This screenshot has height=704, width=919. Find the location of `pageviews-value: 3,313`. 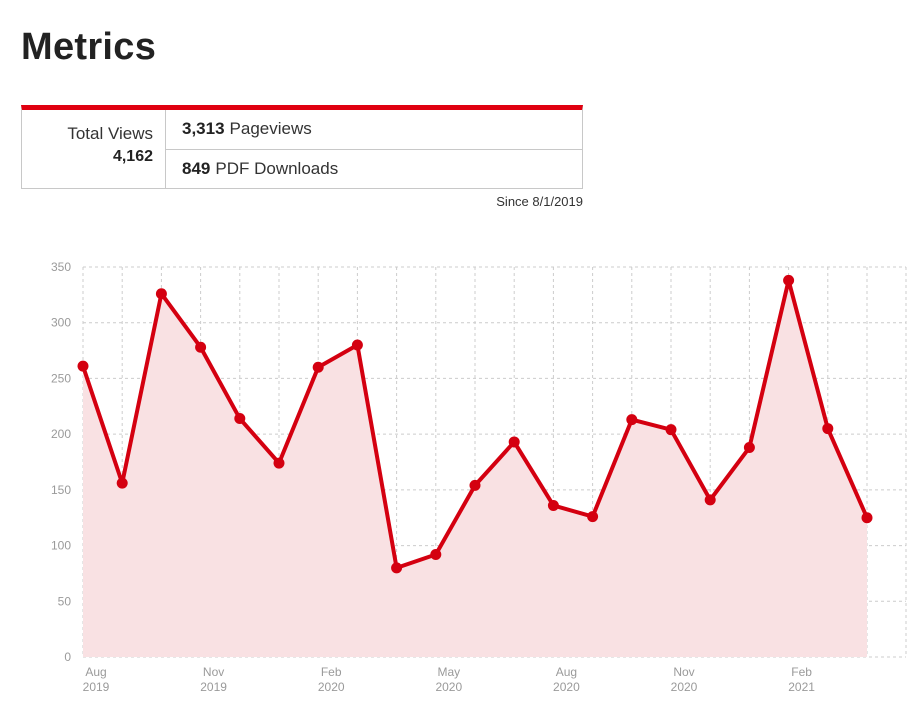

pageviews-value: 3,313 is located at coordinates (203, 129).